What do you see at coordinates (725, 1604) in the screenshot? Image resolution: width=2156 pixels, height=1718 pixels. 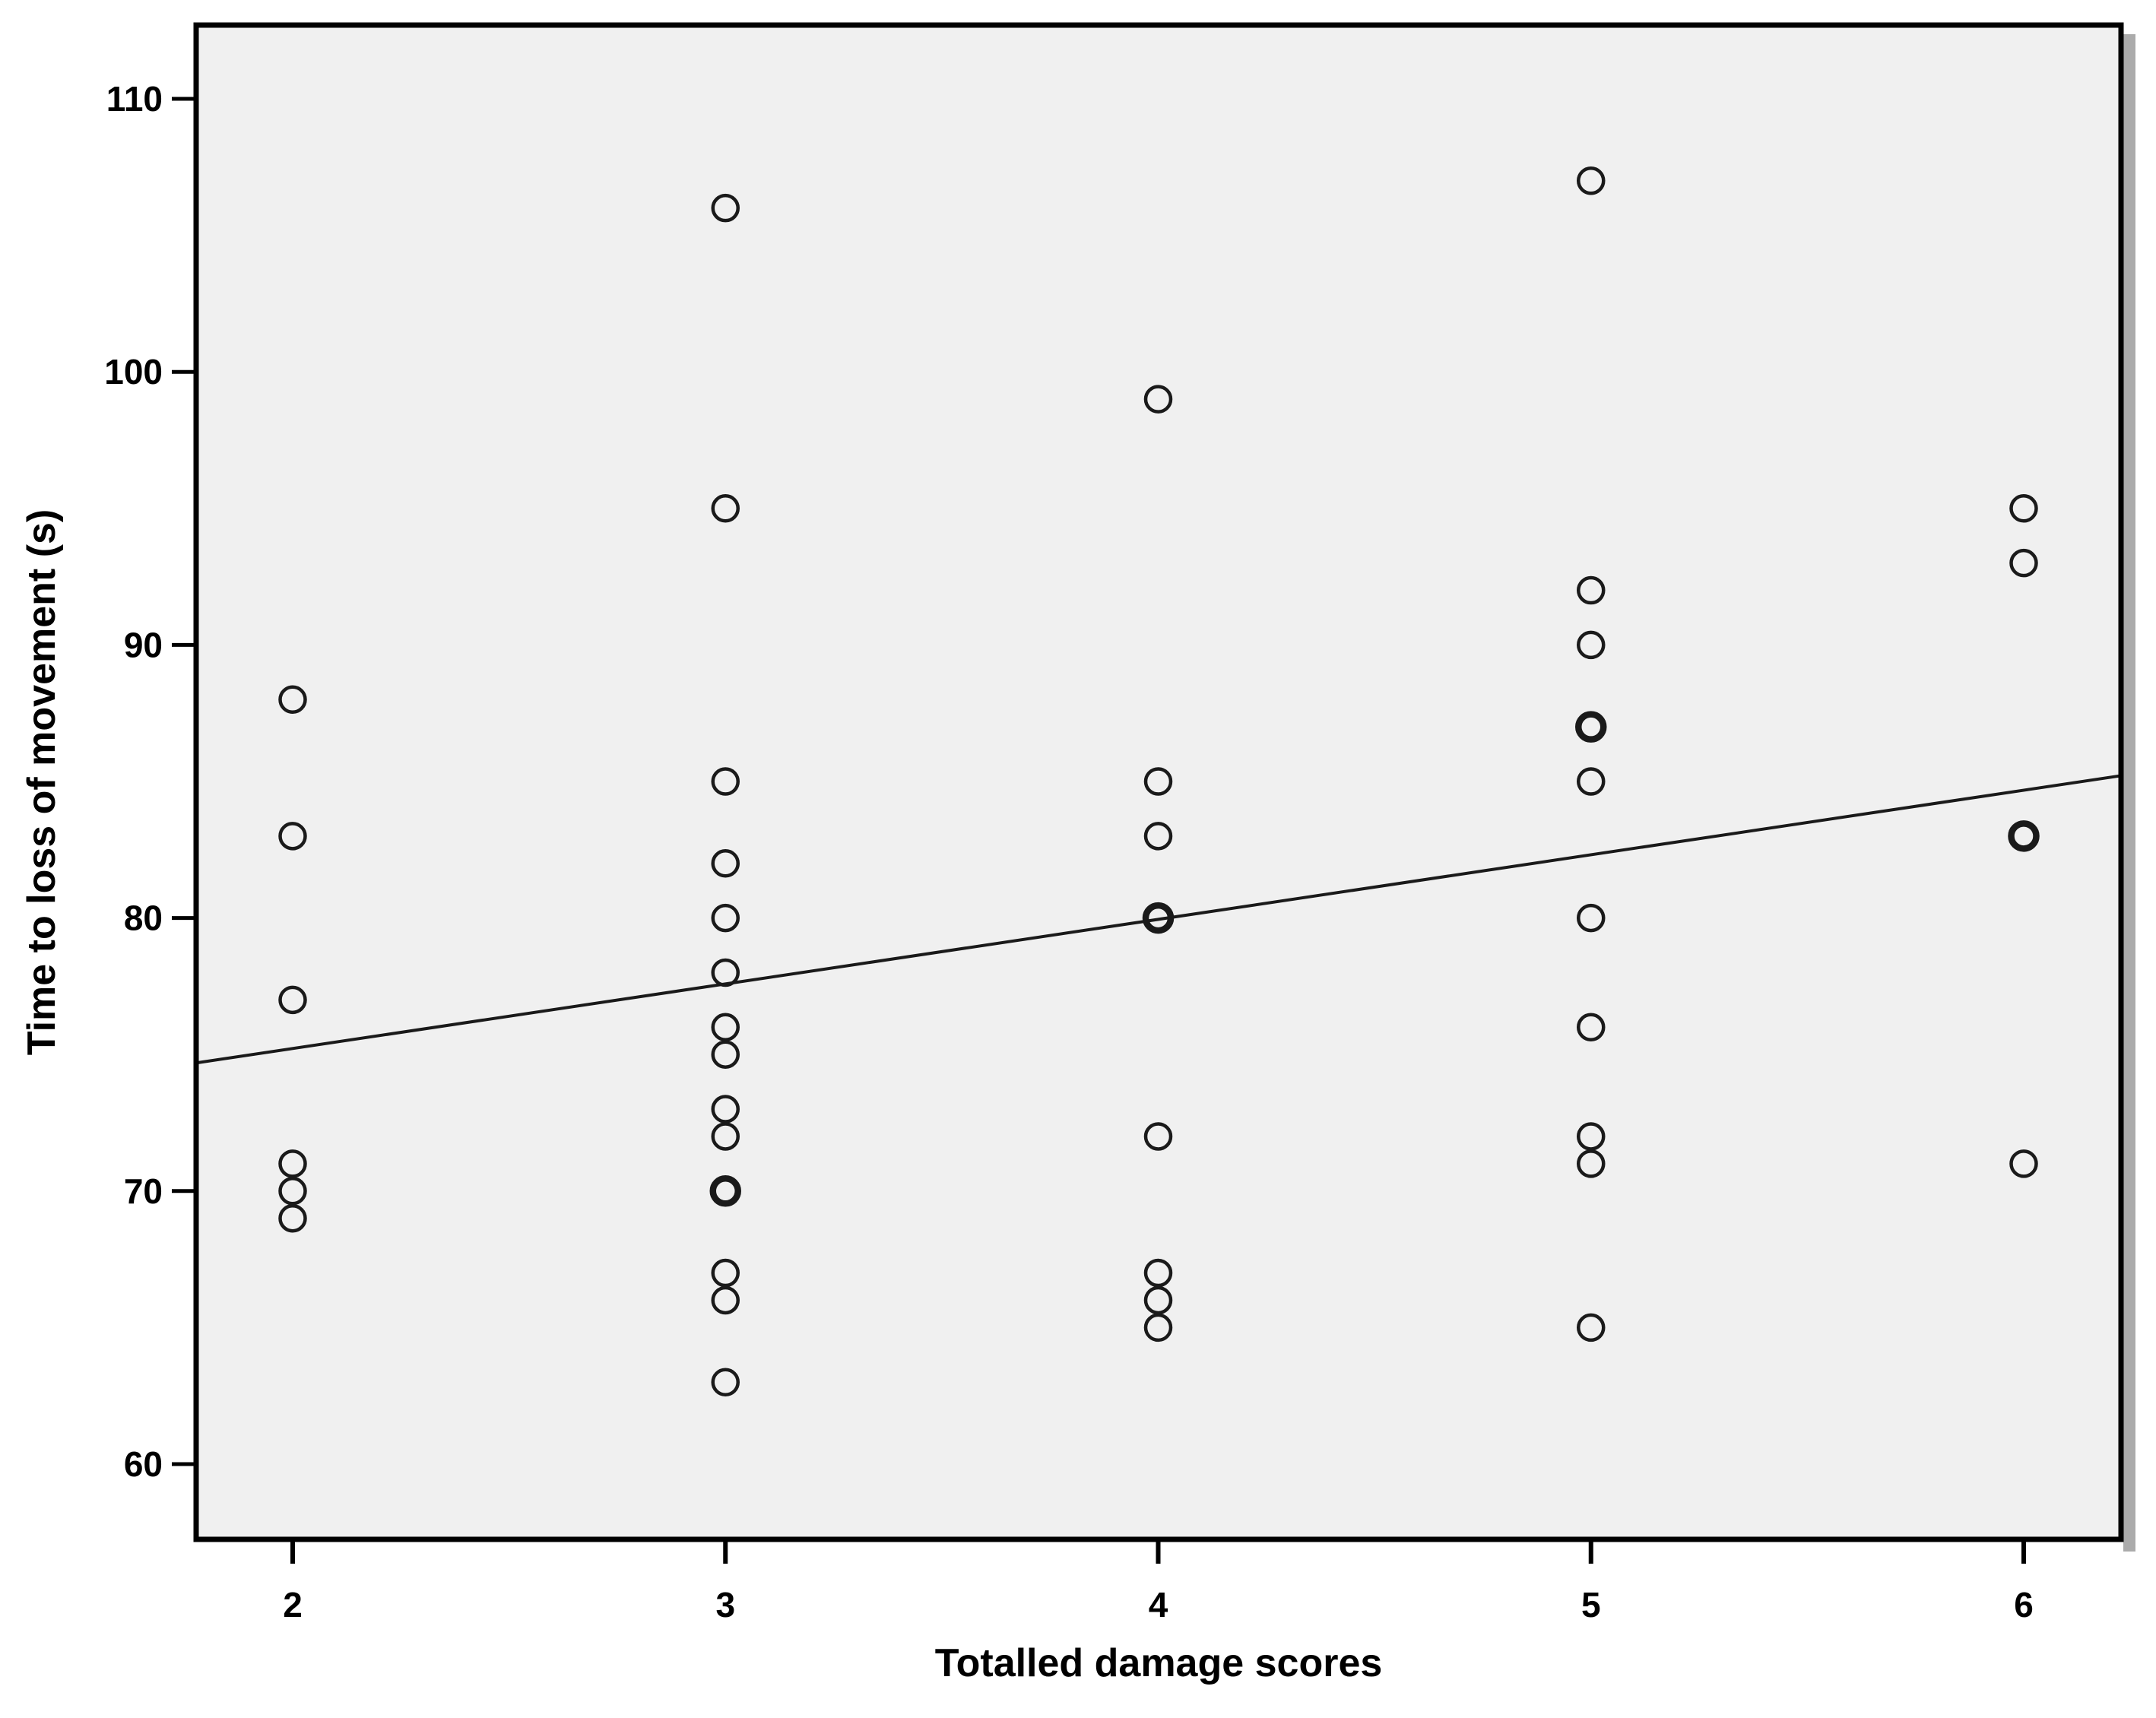 I see `x-tick-label: 3` at bounding box center [725, 1604].